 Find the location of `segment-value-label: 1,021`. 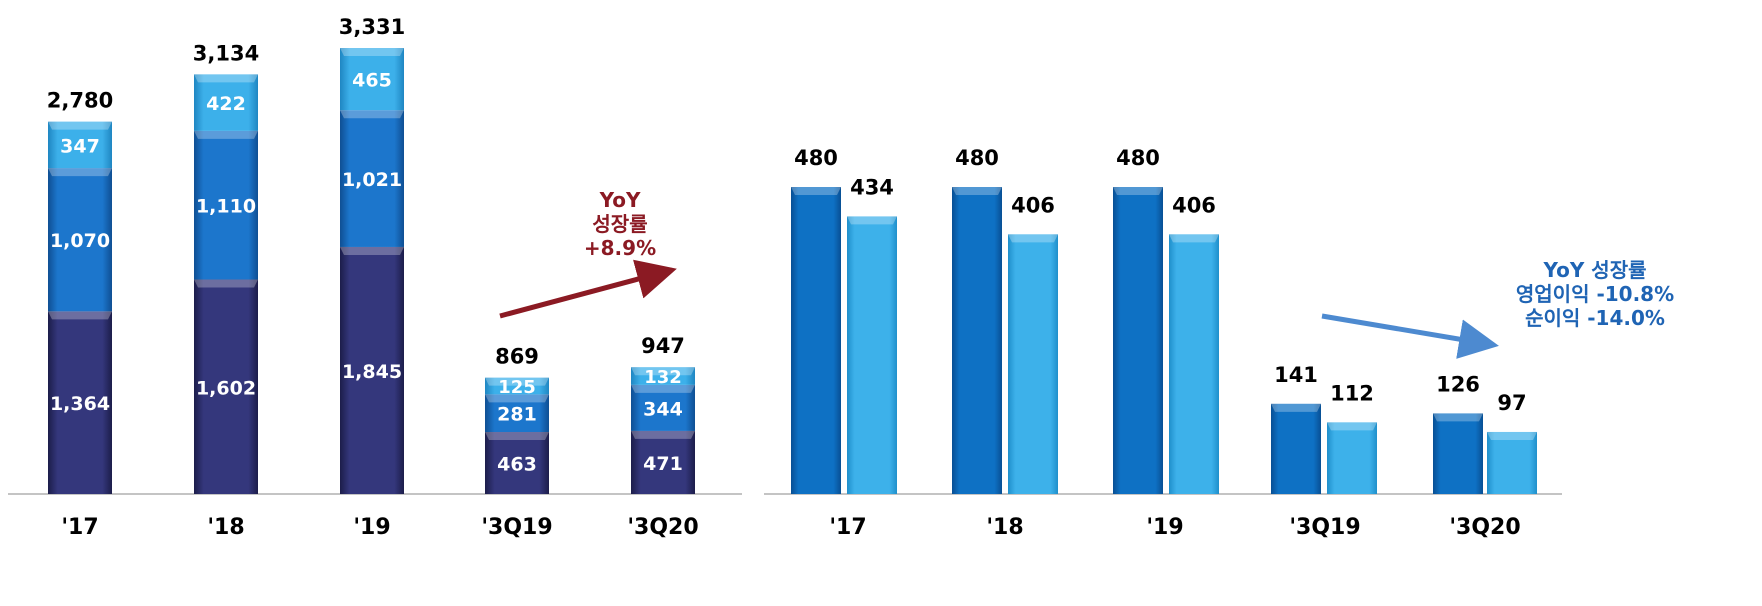

segment-value-label: 1,021 is located at coordinates (372, 180).